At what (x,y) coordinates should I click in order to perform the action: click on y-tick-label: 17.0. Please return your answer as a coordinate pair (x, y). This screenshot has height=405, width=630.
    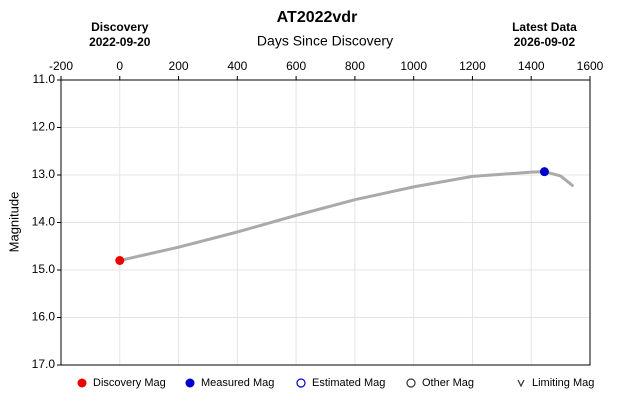
    Looking at the image, I should click on (44, 364).